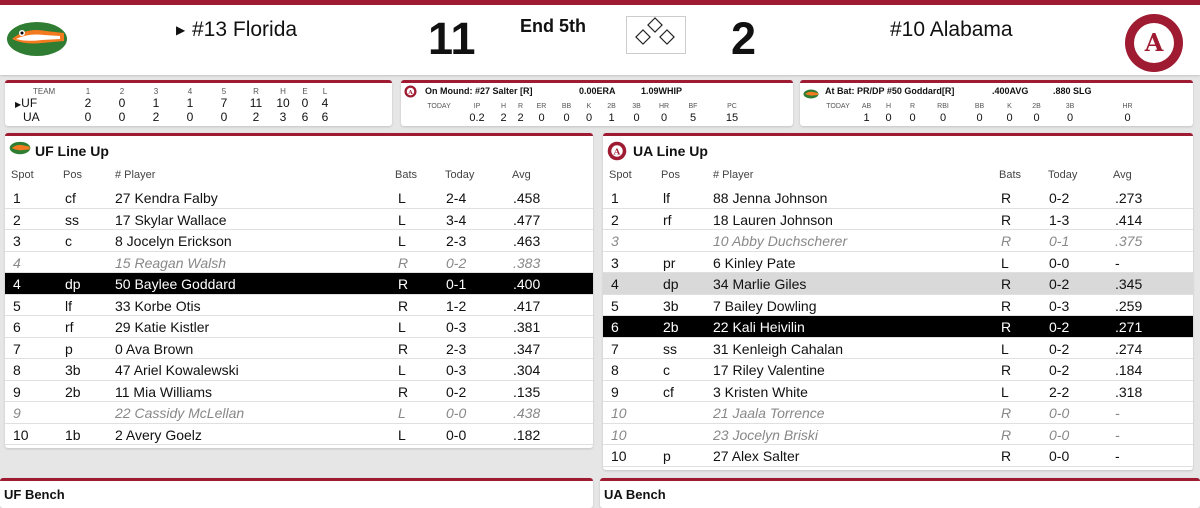 Image resolution: width=1200 pixels, height=508 pixels. Describe the element at coordinates (299, 284) in the screenshot. I see `lineup-row: 4 dp 50 Baylee Goddard R 0-1 .400` at that location.